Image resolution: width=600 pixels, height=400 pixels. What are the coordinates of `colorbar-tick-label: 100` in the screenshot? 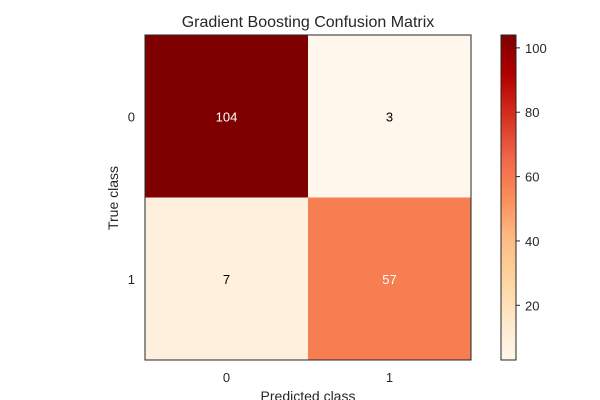 It's located at (536, 48).